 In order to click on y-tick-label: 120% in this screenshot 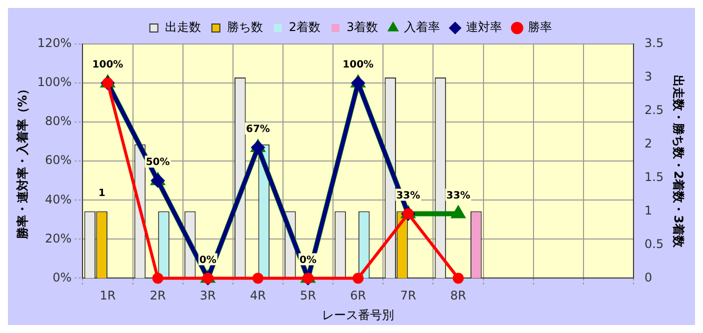, I will do `click(54, 43)`.